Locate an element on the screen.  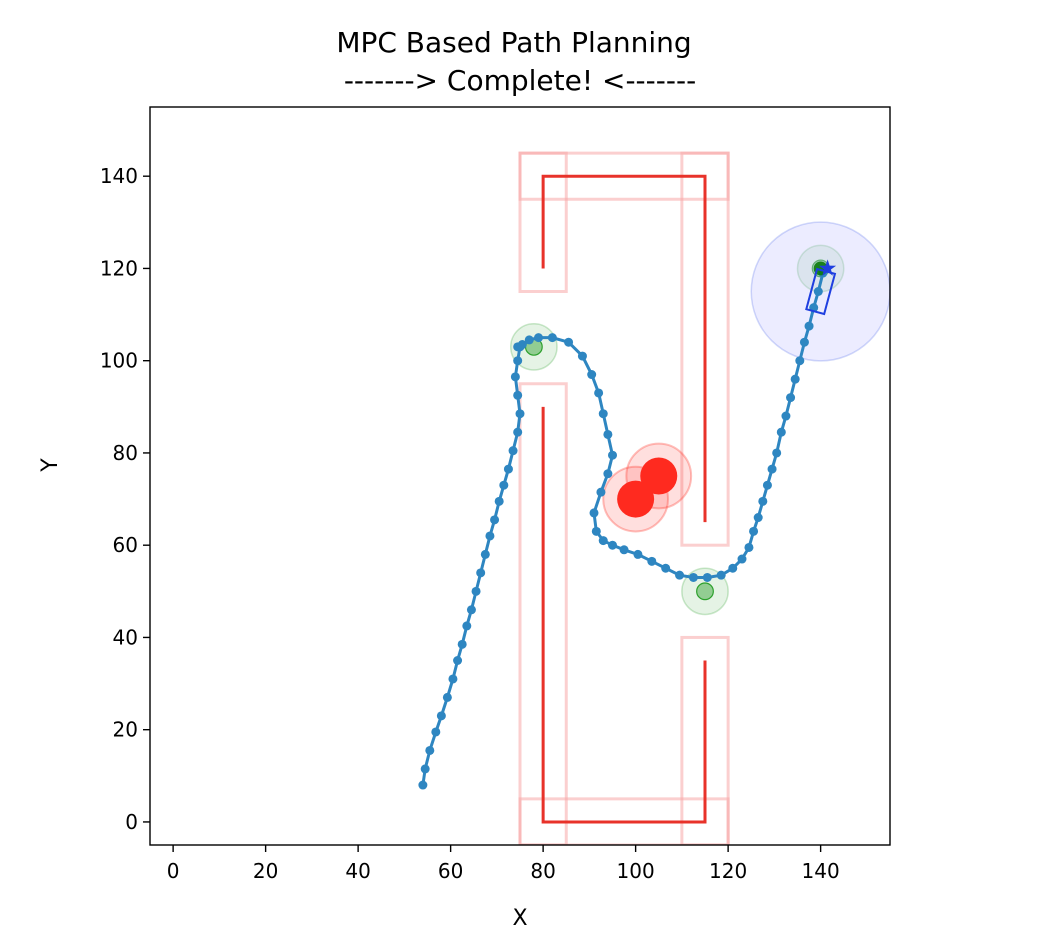
y-tick-label: 40 is located at coordinates (125, 637).